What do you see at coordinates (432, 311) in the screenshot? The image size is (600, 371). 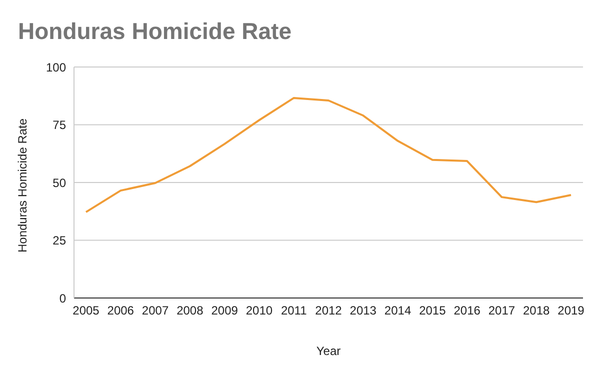 I see `x-tick-label: 2015` at bounding box center [432, 311].